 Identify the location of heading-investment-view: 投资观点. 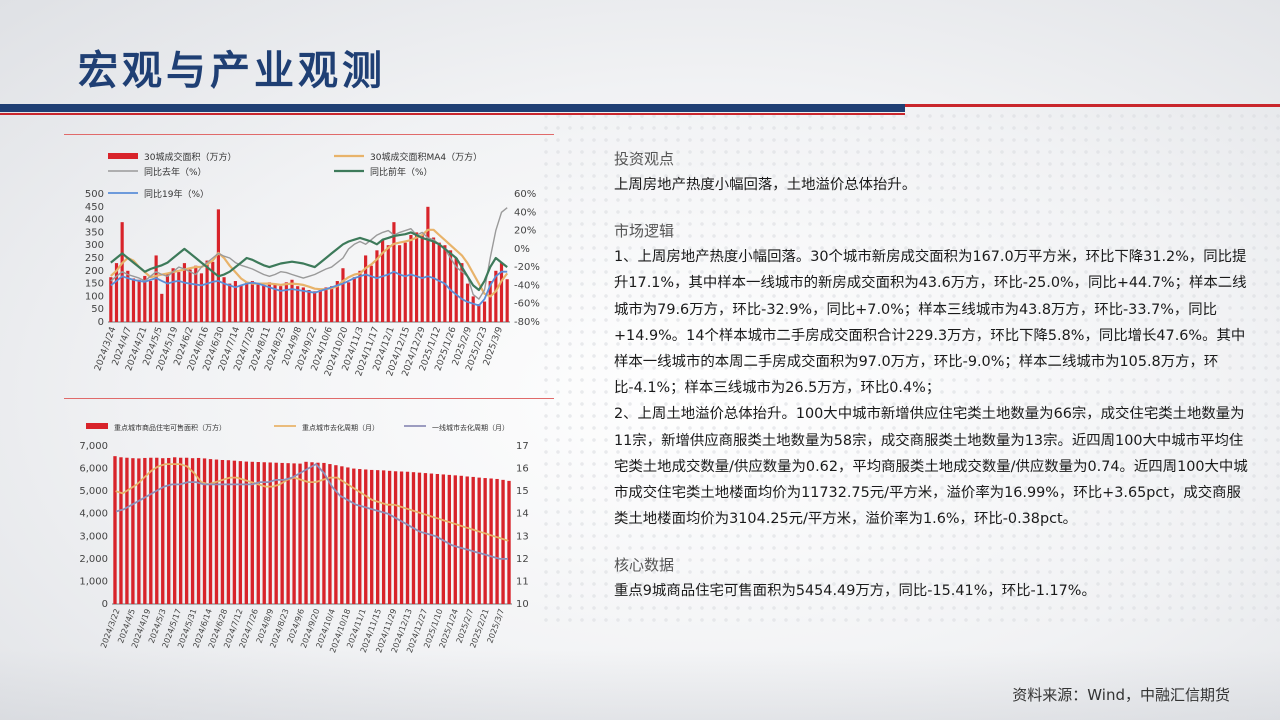
(644, 159).